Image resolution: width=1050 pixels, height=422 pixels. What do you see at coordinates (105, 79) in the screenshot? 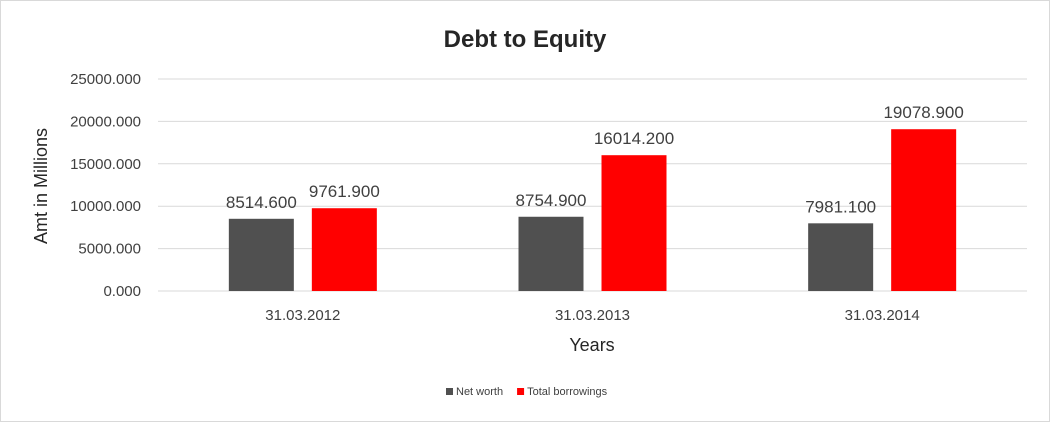
I see `y-tick-label: 25000.000` at bounding box center [105, 79].